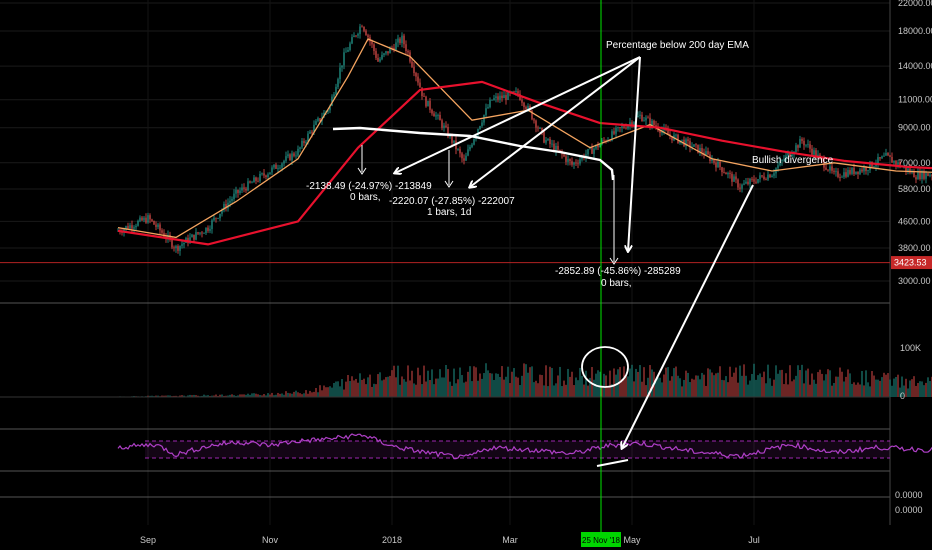 The height and width of the screenshot is (550, 932). Describe the element at coordinates (915, 4) in the screenshot. I see `price-tick-label: 22000.00` at that location.